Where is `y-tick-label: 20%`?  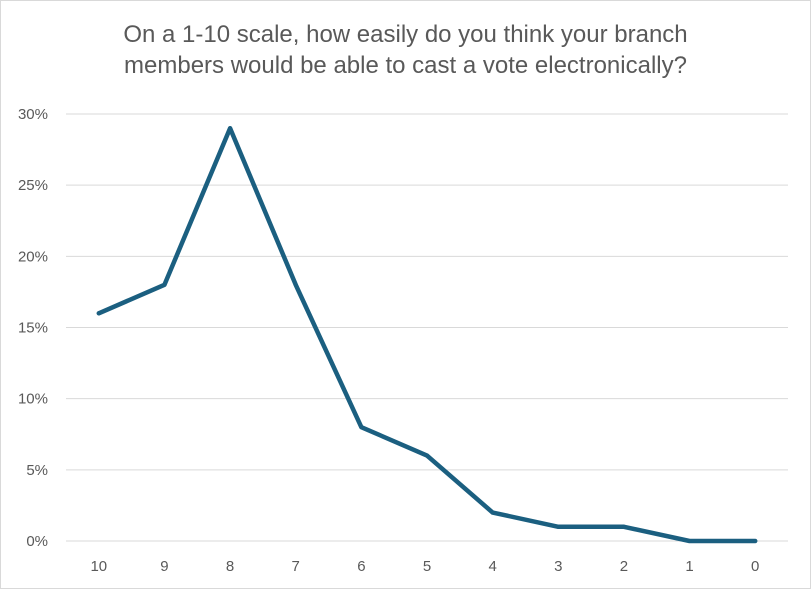
y-tick-label: 20% is located at coordinates (33, 256).